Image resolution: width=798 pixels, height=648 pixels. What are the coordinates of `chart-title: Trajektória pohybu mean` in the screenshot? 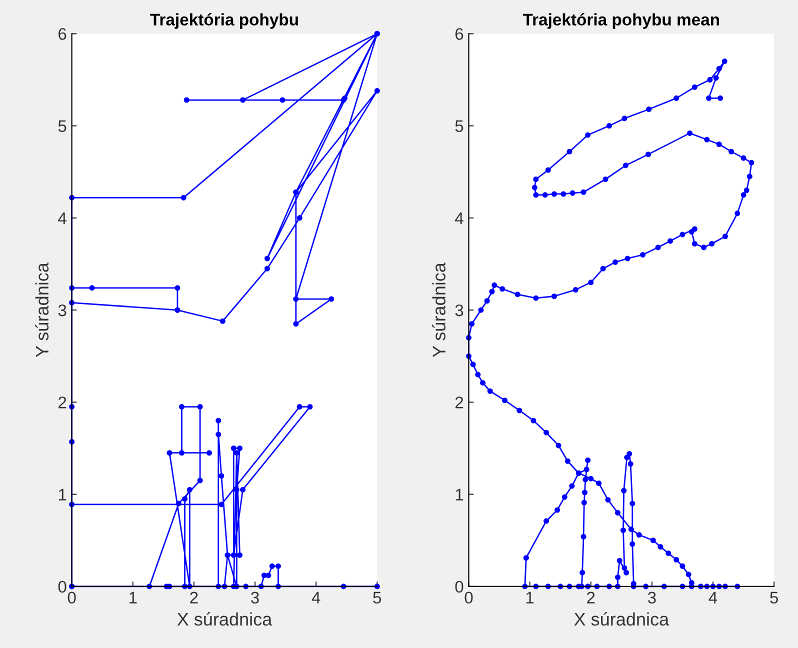 It's located at (621, 21).